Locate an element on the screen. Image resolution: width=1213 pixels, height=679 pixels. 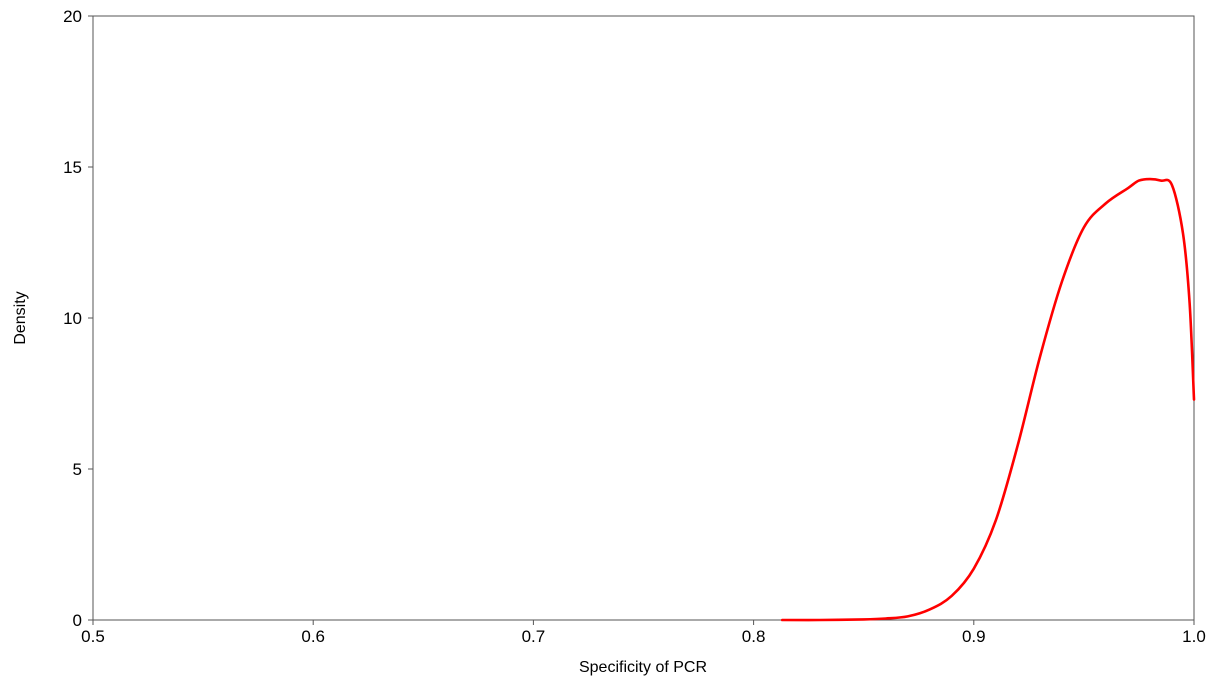
x-tick-label: 0.8 is located at coordinates (754, 636).